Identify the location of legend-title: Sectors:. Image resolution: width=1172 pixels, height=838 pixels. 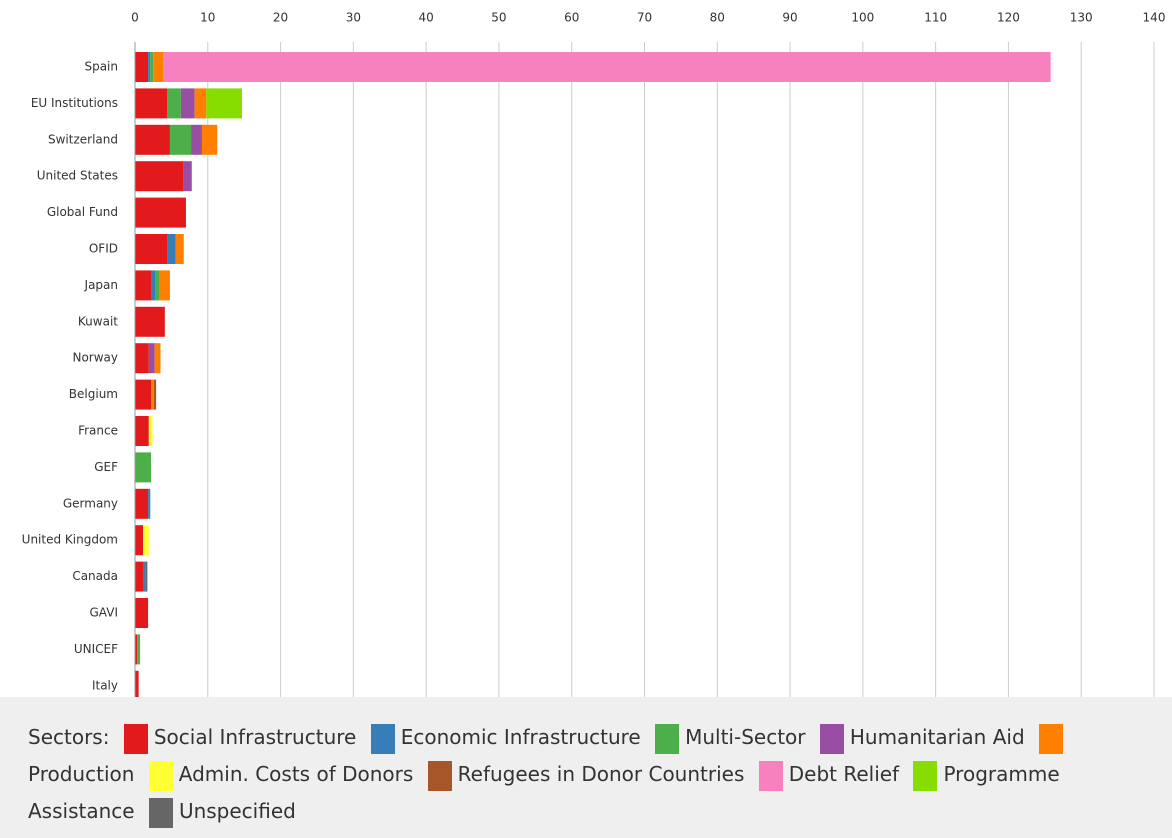
(69, 737).